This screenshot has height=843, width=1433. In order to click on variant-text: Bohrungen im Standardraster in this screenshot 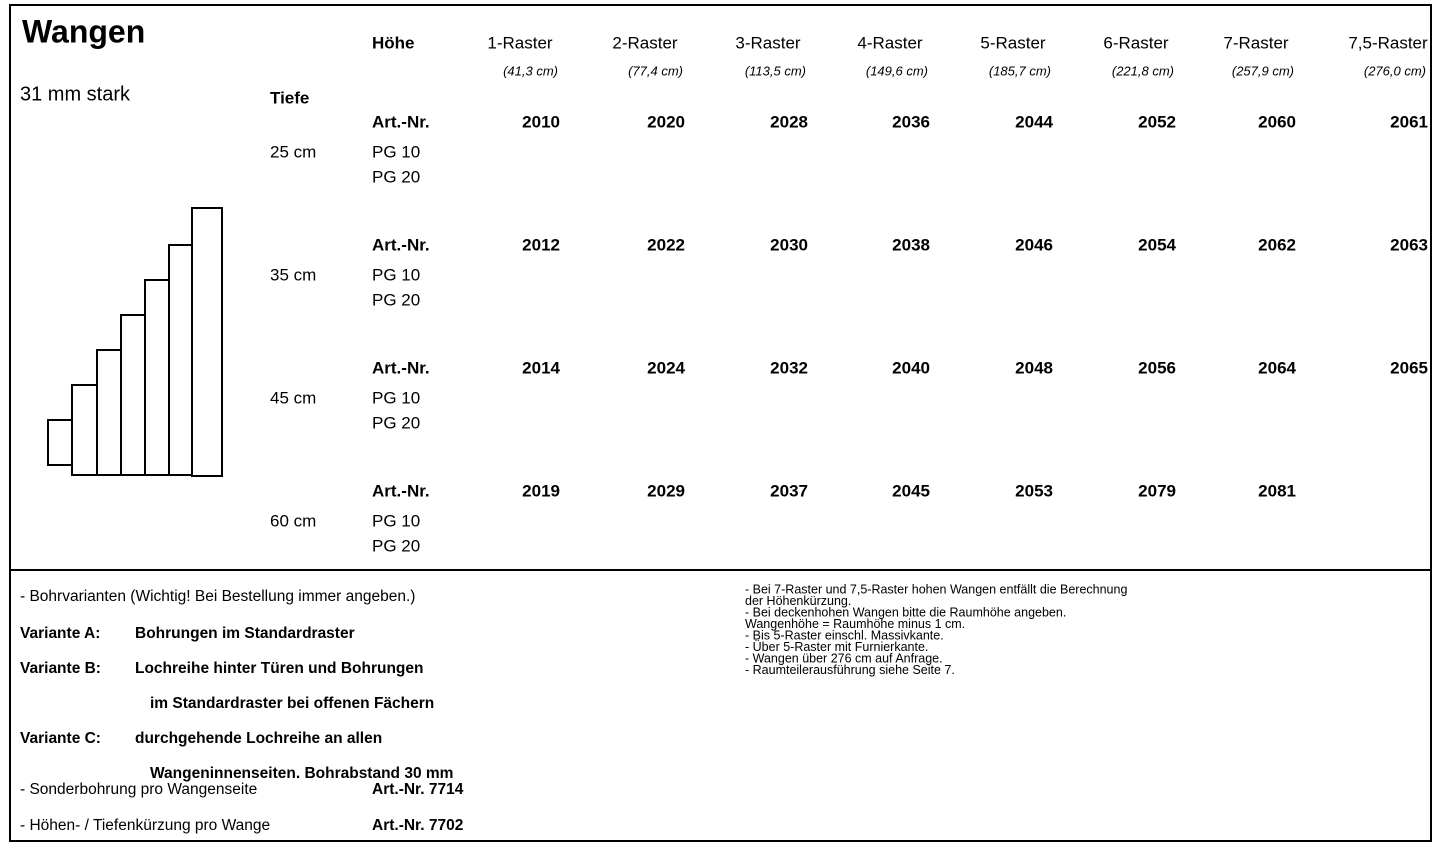, I will do `click(245, 633)`.